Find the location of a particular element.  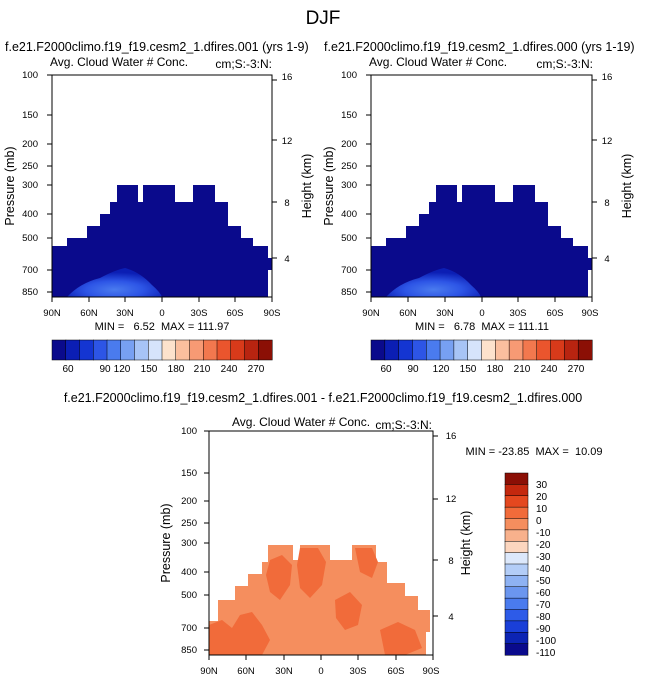

colorbar-label: -90 is located at coordinates (543, 629).